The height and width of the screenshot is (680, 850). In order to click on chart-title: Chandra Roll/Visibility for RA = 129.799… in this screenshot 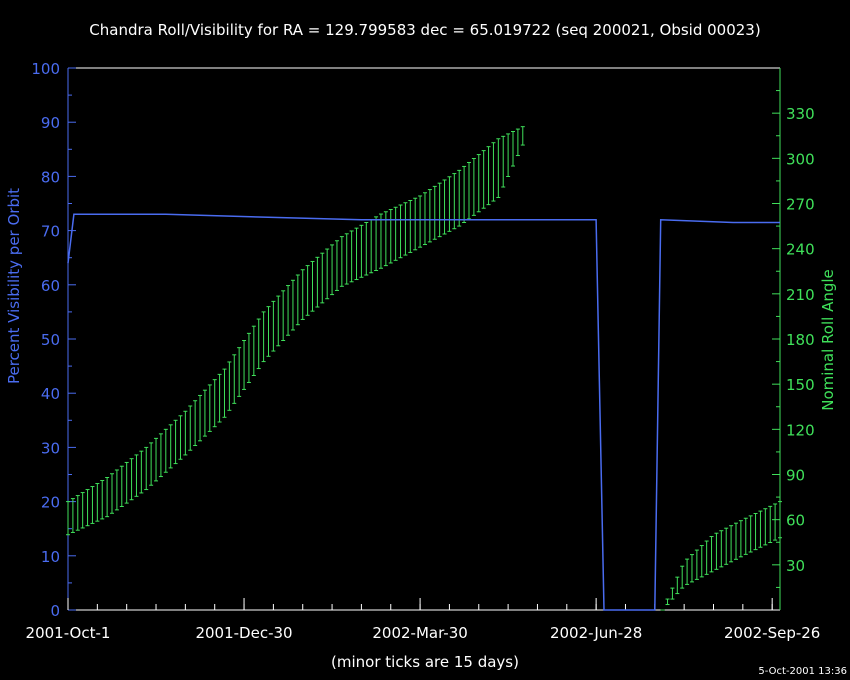, I will do `click(424, 30)`.